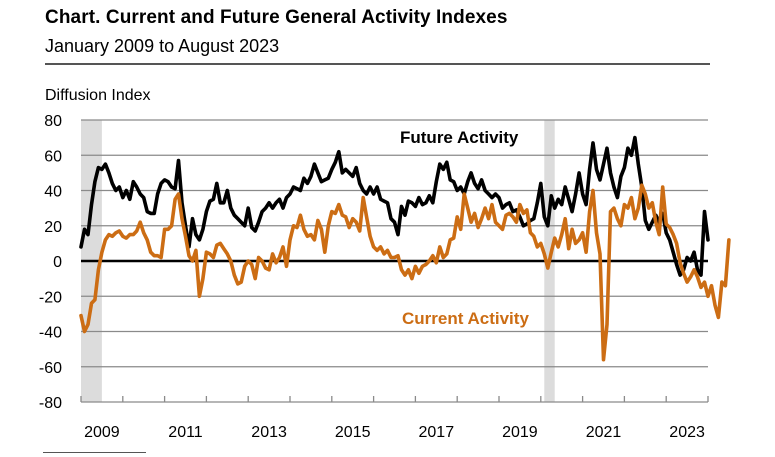  What do you see at coordinates (465, 318) in the screenshot?
I see `current-activity-label: Current Activity` at bounding box center [465, 318].